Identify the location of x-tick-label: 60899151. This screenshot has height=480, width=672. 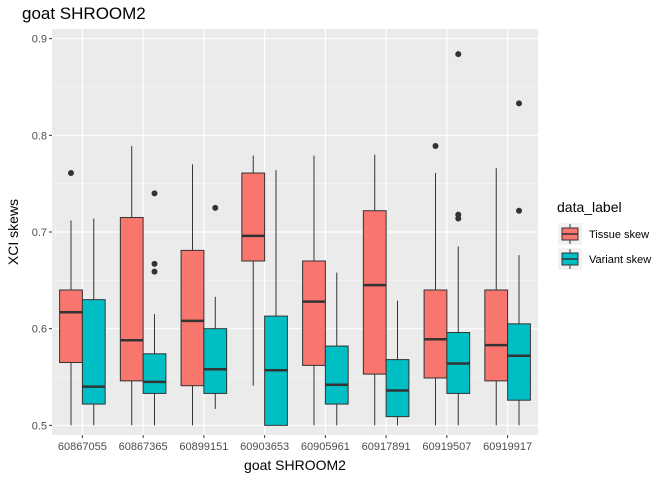
(203, 447).